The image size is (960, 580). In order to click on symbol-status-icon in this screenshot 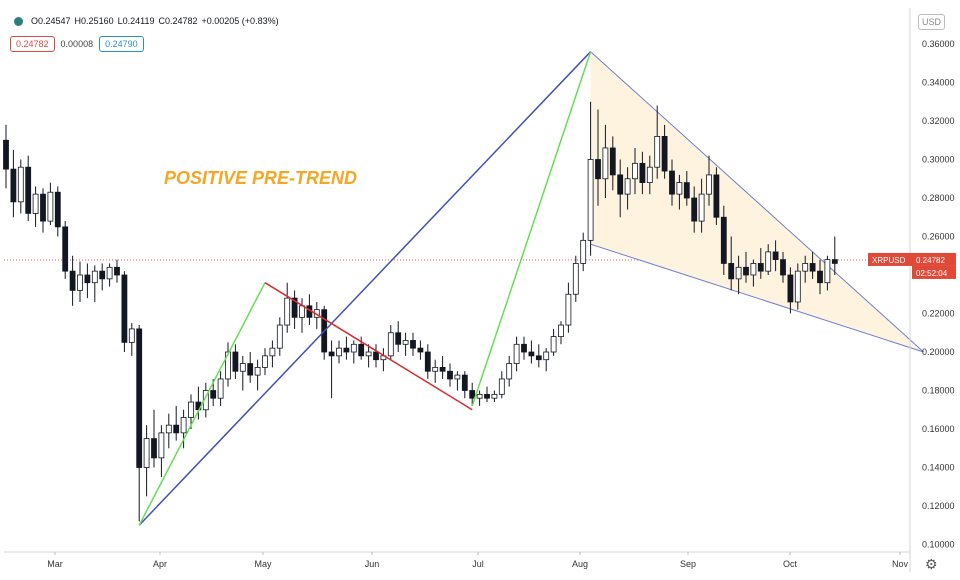, I will do `click(18, 21)`.